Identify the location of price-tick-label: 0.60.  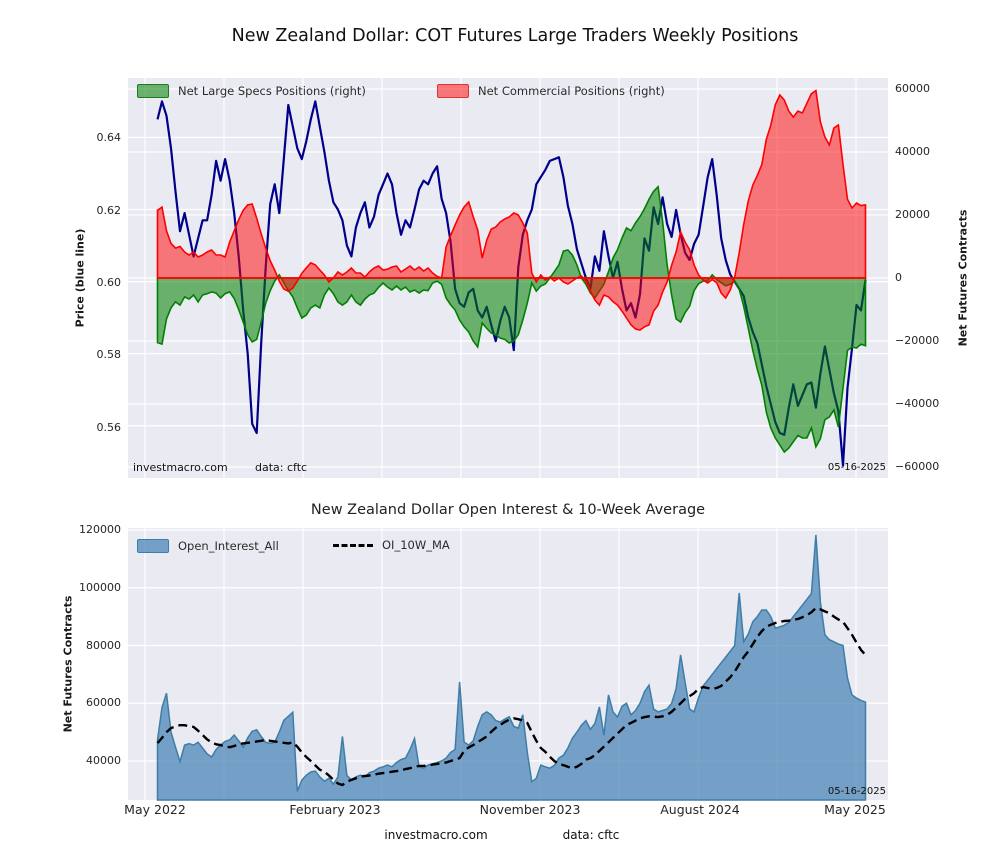
(109, 282).